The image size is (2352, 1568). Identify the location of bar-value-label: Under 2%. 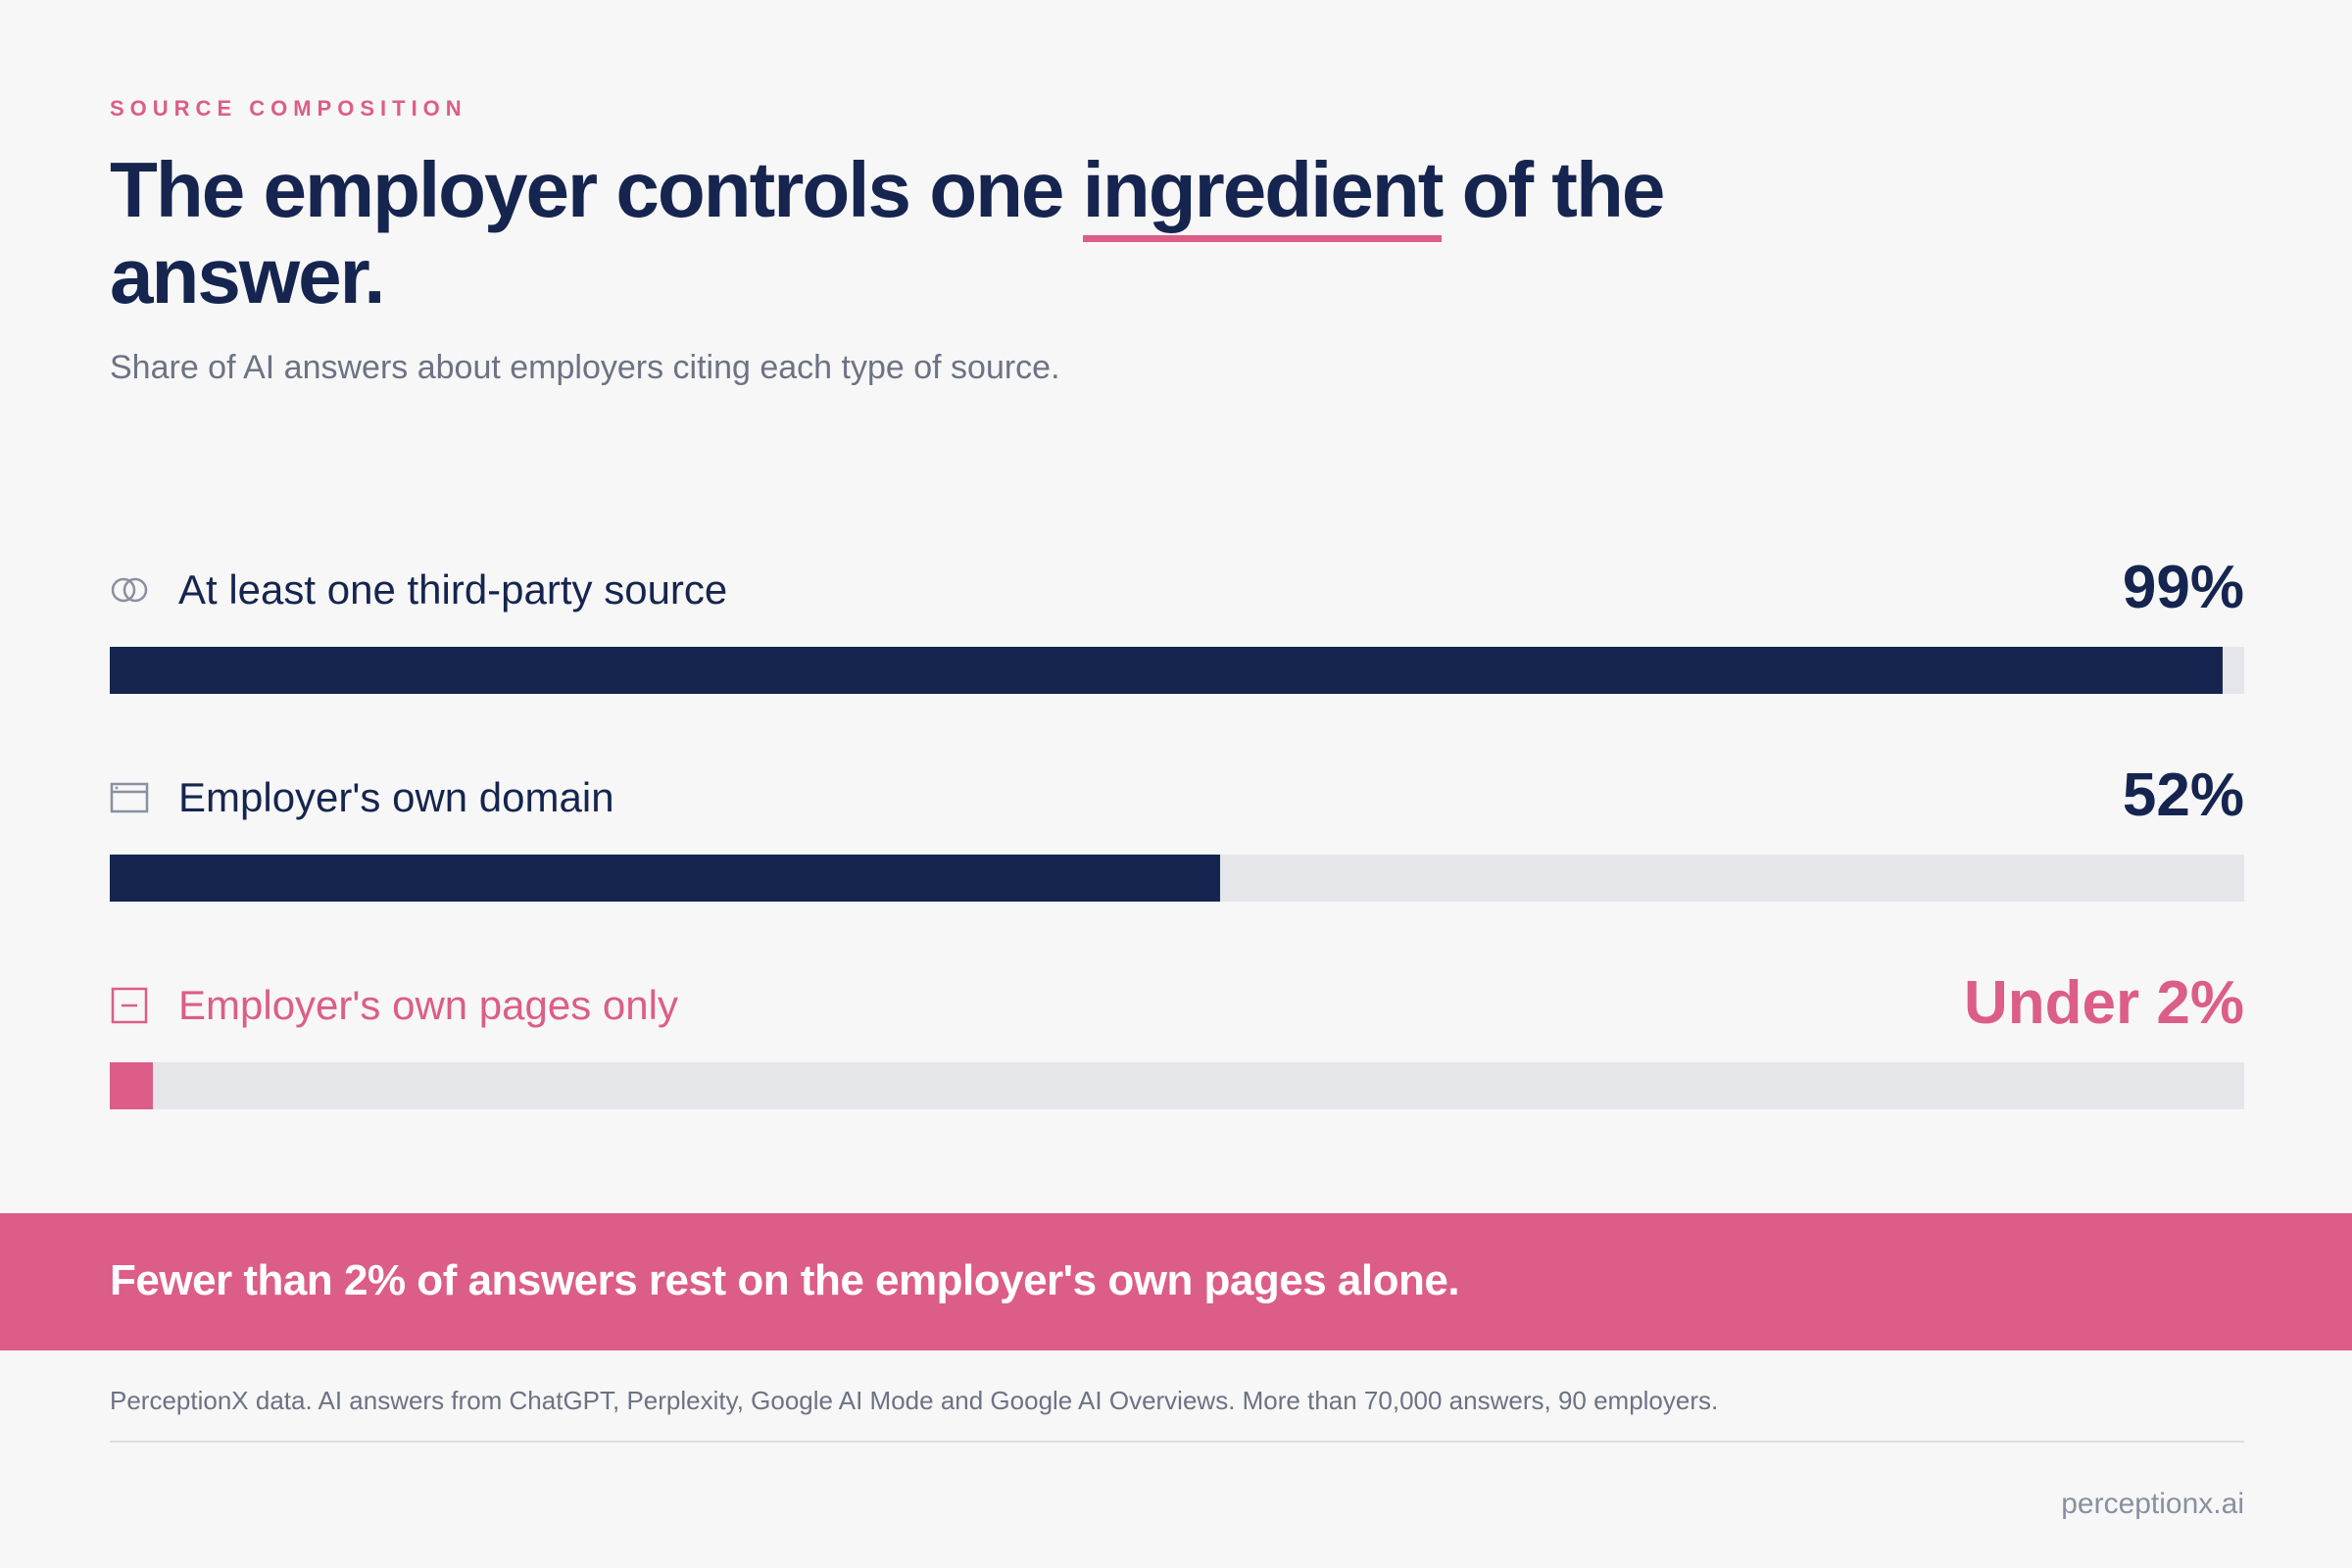
(2104, 1003).